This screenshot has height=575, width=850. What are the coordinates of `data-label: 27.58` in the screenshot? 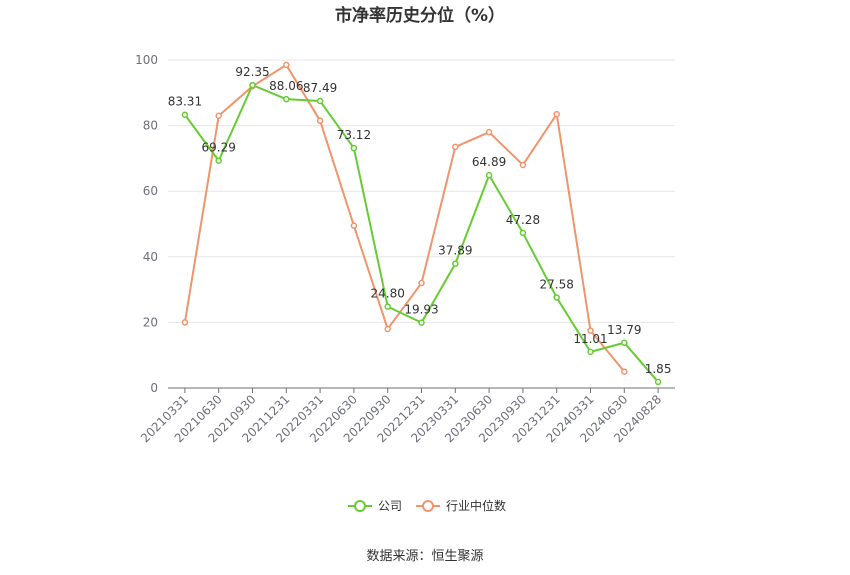 It's located at (557, 285).